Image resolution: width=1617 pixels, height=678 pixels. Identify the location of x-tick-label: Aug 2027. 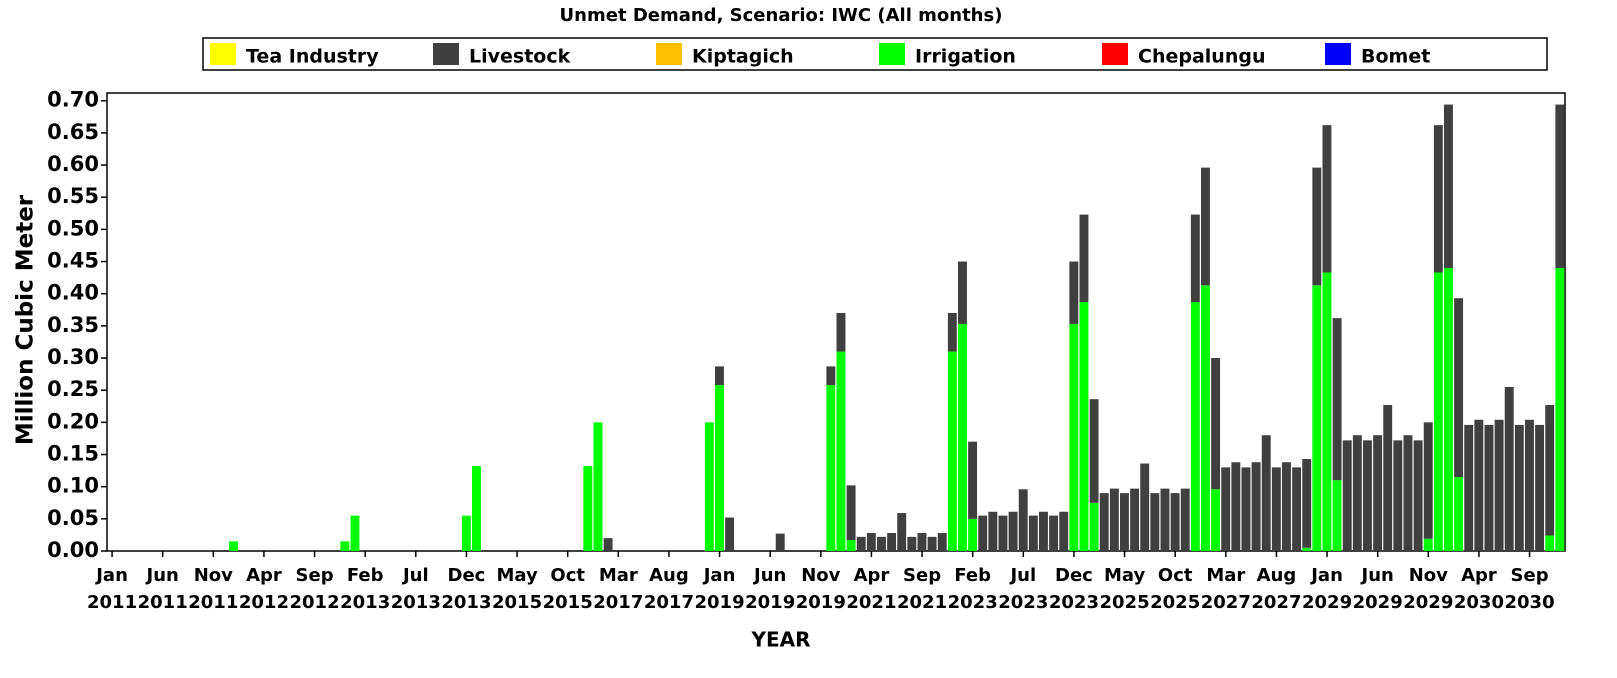
(1276, 589).